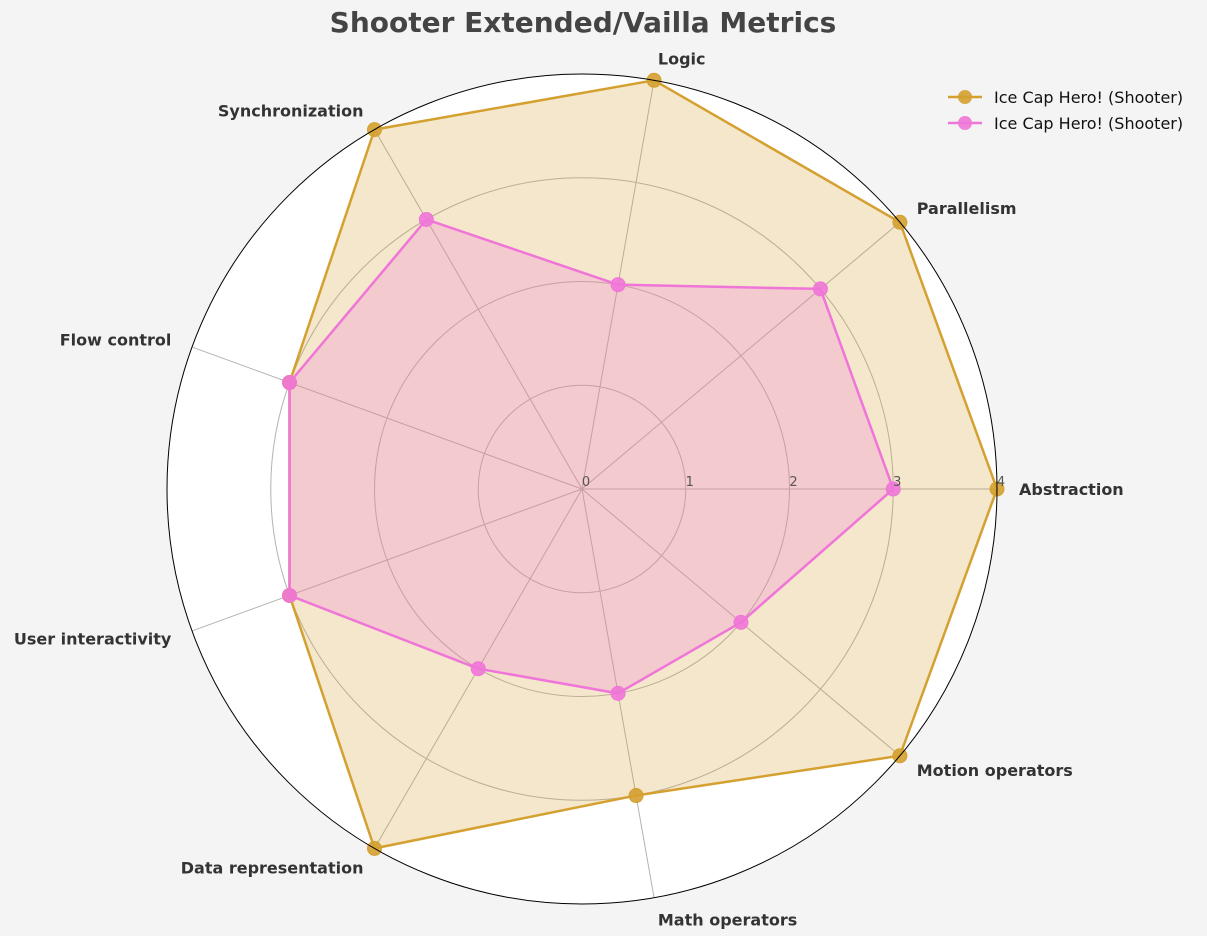  I want to click on category-label: Synchronization, so click(291, 111).